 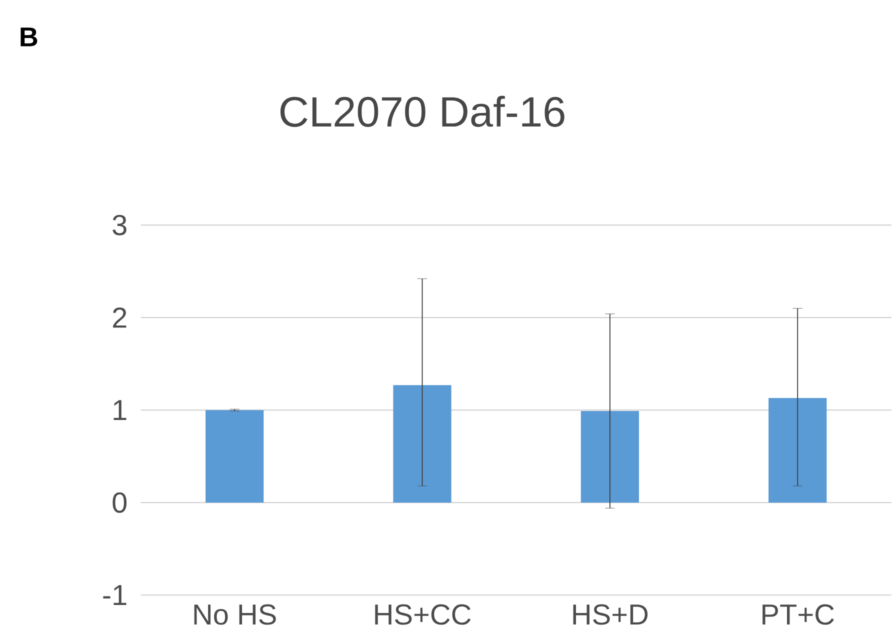 What do you see at coordinates (119, 317) in the screenshot?
I see `y-tick-label: 2` at bounding box center [119, 317].